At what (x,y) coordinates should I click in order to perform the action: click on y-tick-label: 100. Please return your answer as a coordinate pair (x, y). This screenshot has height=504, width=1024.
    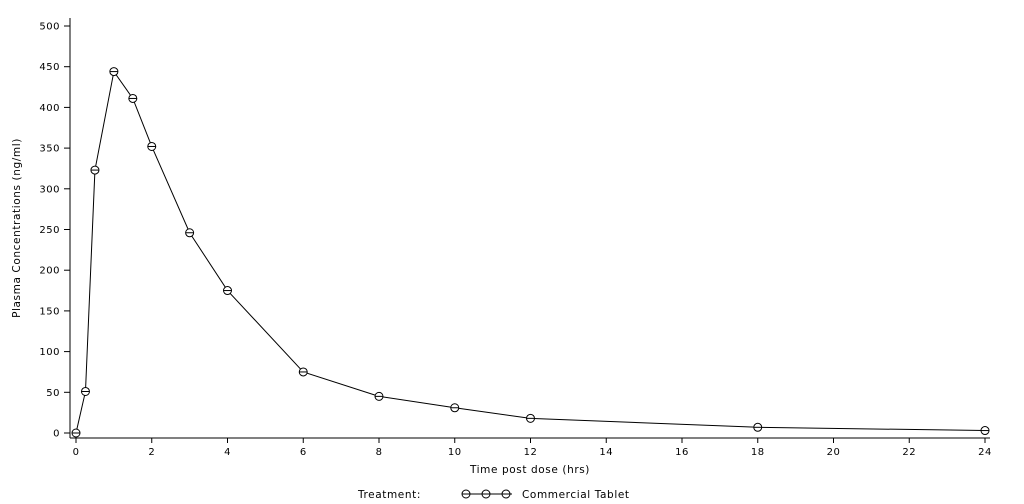
    Looking at the image, I should click on (49, 352).